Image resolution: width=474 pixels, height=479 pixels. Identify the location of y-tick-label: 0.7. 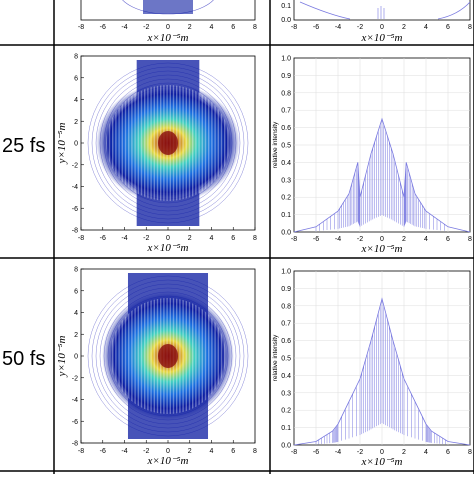
(286, 324).